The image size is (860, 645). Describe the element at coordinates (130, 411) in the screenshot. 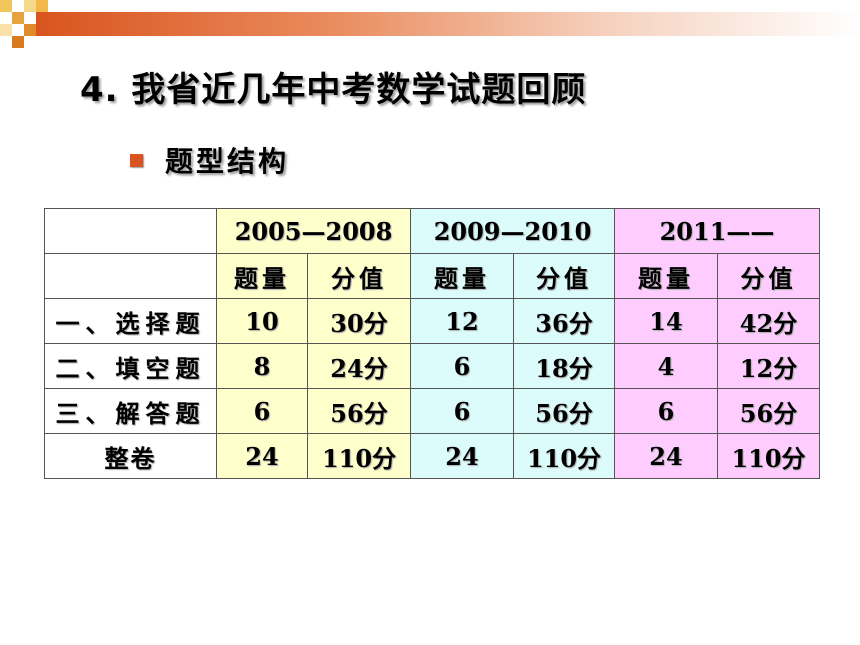

I see `row-label: 三、解答题` at that location.